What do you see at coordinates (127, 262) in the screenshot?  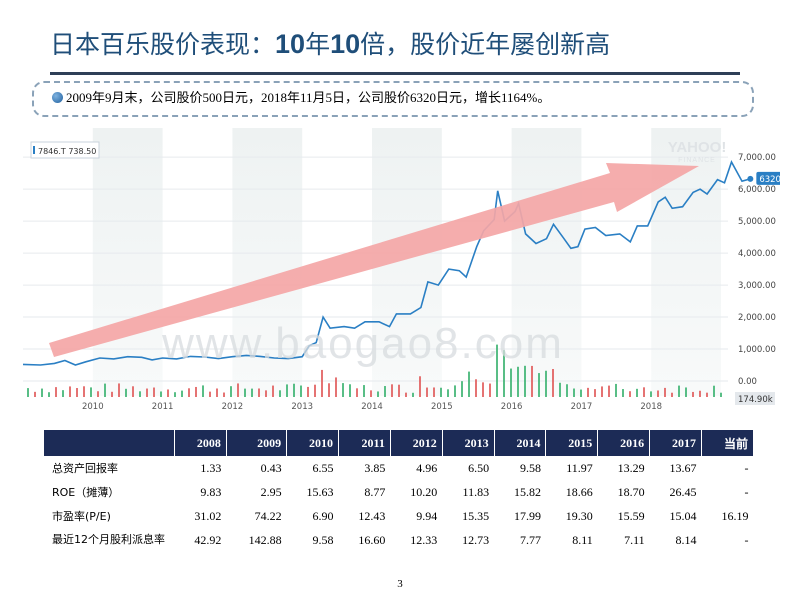 I see `year-band` at bounding box center [127, 262].